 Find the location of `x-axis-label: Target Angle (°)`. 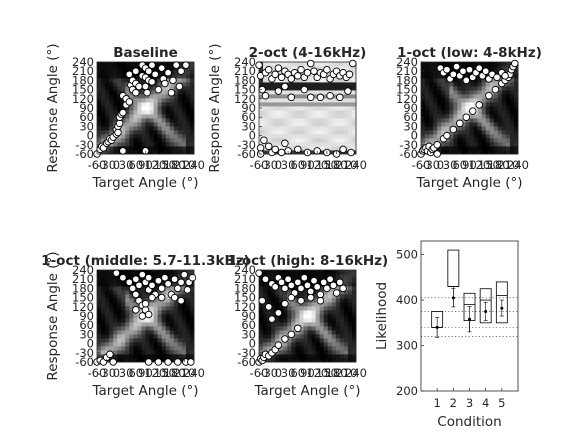

x-axis-label: Target Angle (°) is located at coordinates (144, 391).